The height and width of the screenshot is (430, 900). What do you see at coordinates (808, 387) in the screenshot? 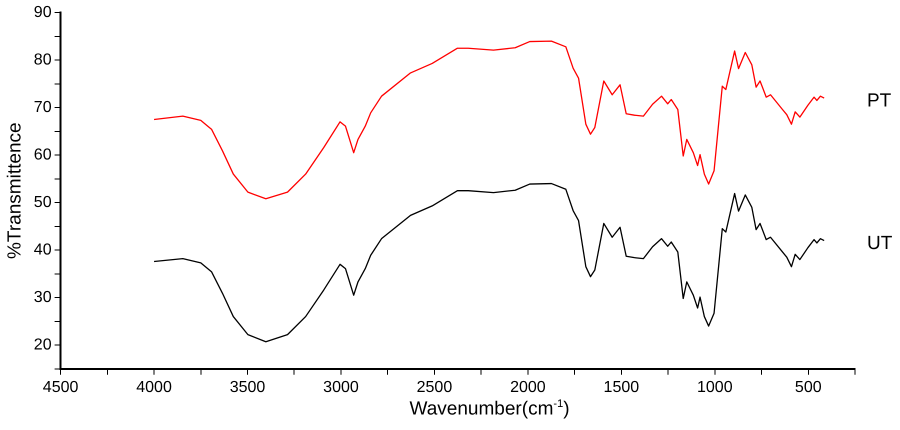
I see `x-tick-label: 500` at bounding box center [808, 387].